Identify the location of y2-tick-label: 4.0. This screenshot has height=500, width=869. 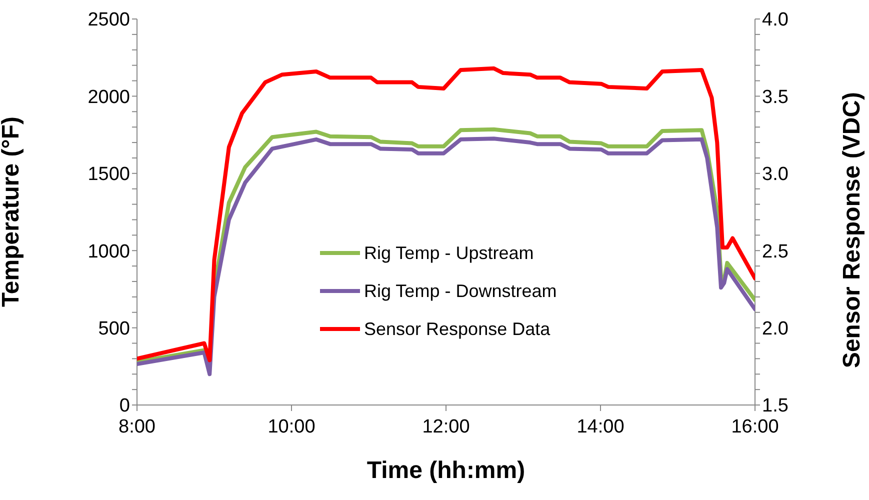
(775, 20).